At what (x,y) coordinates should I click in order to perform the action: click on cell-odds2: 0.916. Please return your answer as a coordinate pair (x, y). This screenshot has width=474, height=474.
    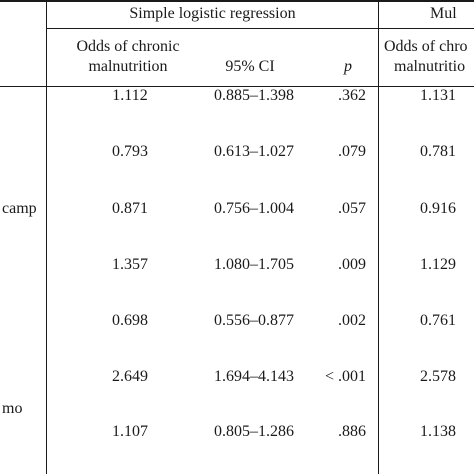
    Looking at the image, I should click on (438, 208).